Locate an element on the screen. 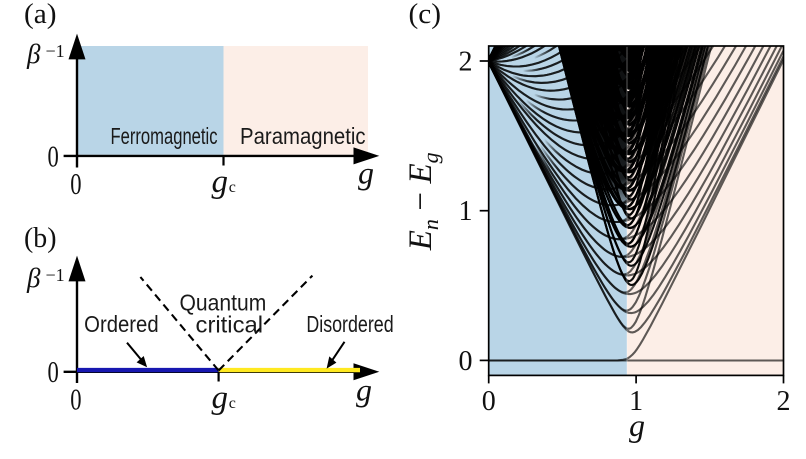 The height and width of the screenshot is (459, 806). svg-text: (c) is located at coordinates (425, 15).